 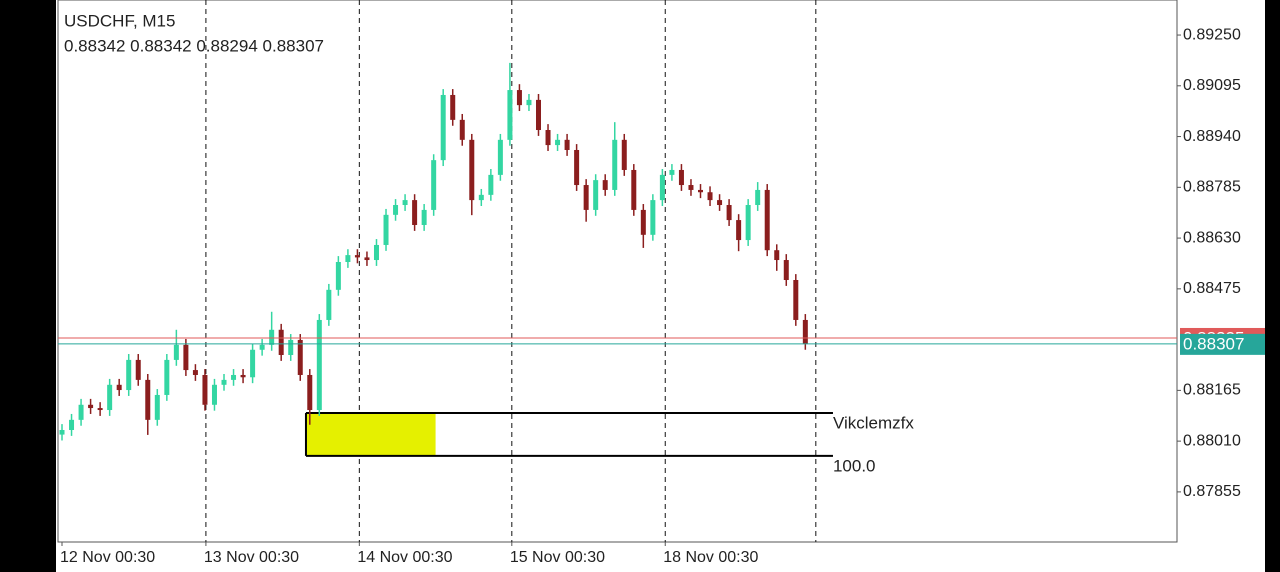 What do you see at coordinates (251, 557) in the screenshot?
I see `x-tick-label: 13 Nov 00:30` at bounding box center [251, 557].